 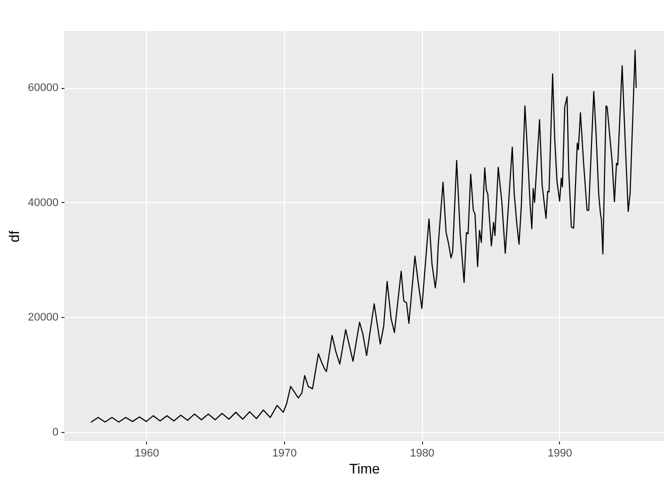 What do you see at coordinates (284, 454) in the screenshot?
I see `x-tick-label: 1970` at bounding box center [284, 454].